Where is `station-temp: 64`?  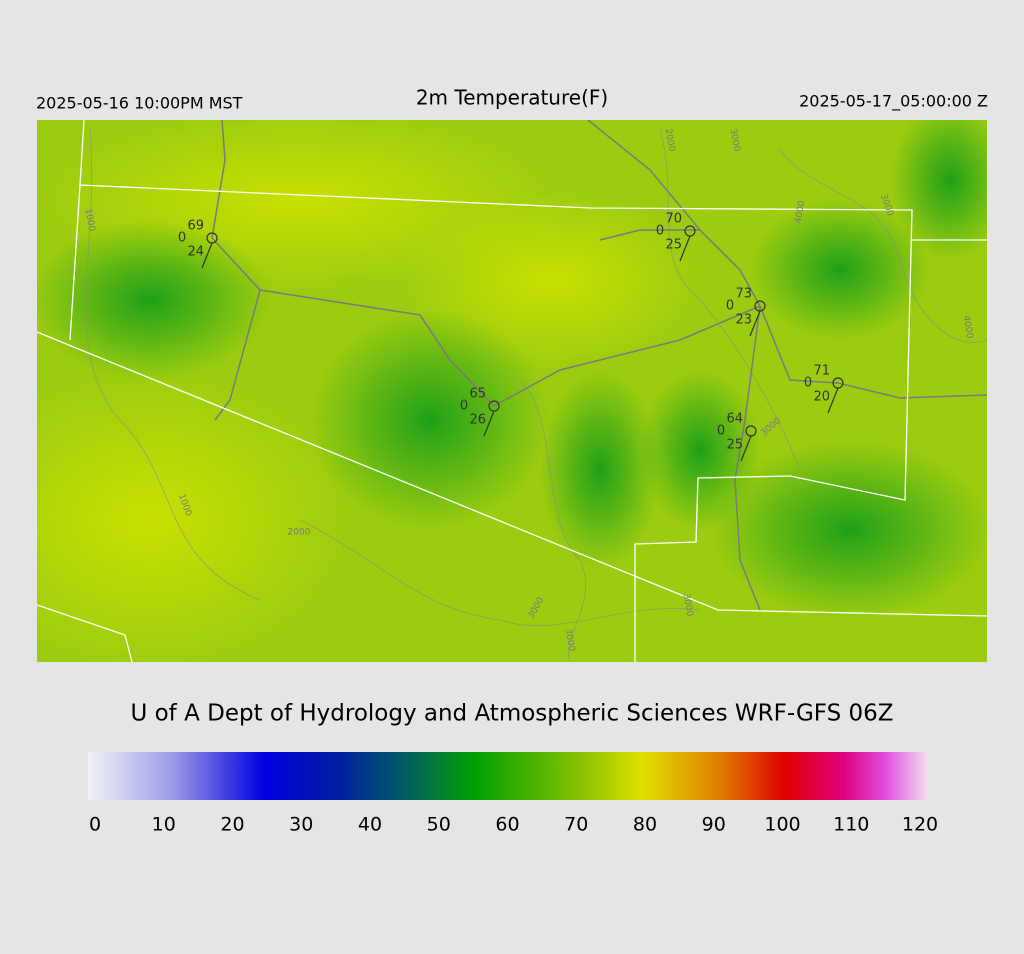 station-temp: 64 is located at coordinates (734, 419).